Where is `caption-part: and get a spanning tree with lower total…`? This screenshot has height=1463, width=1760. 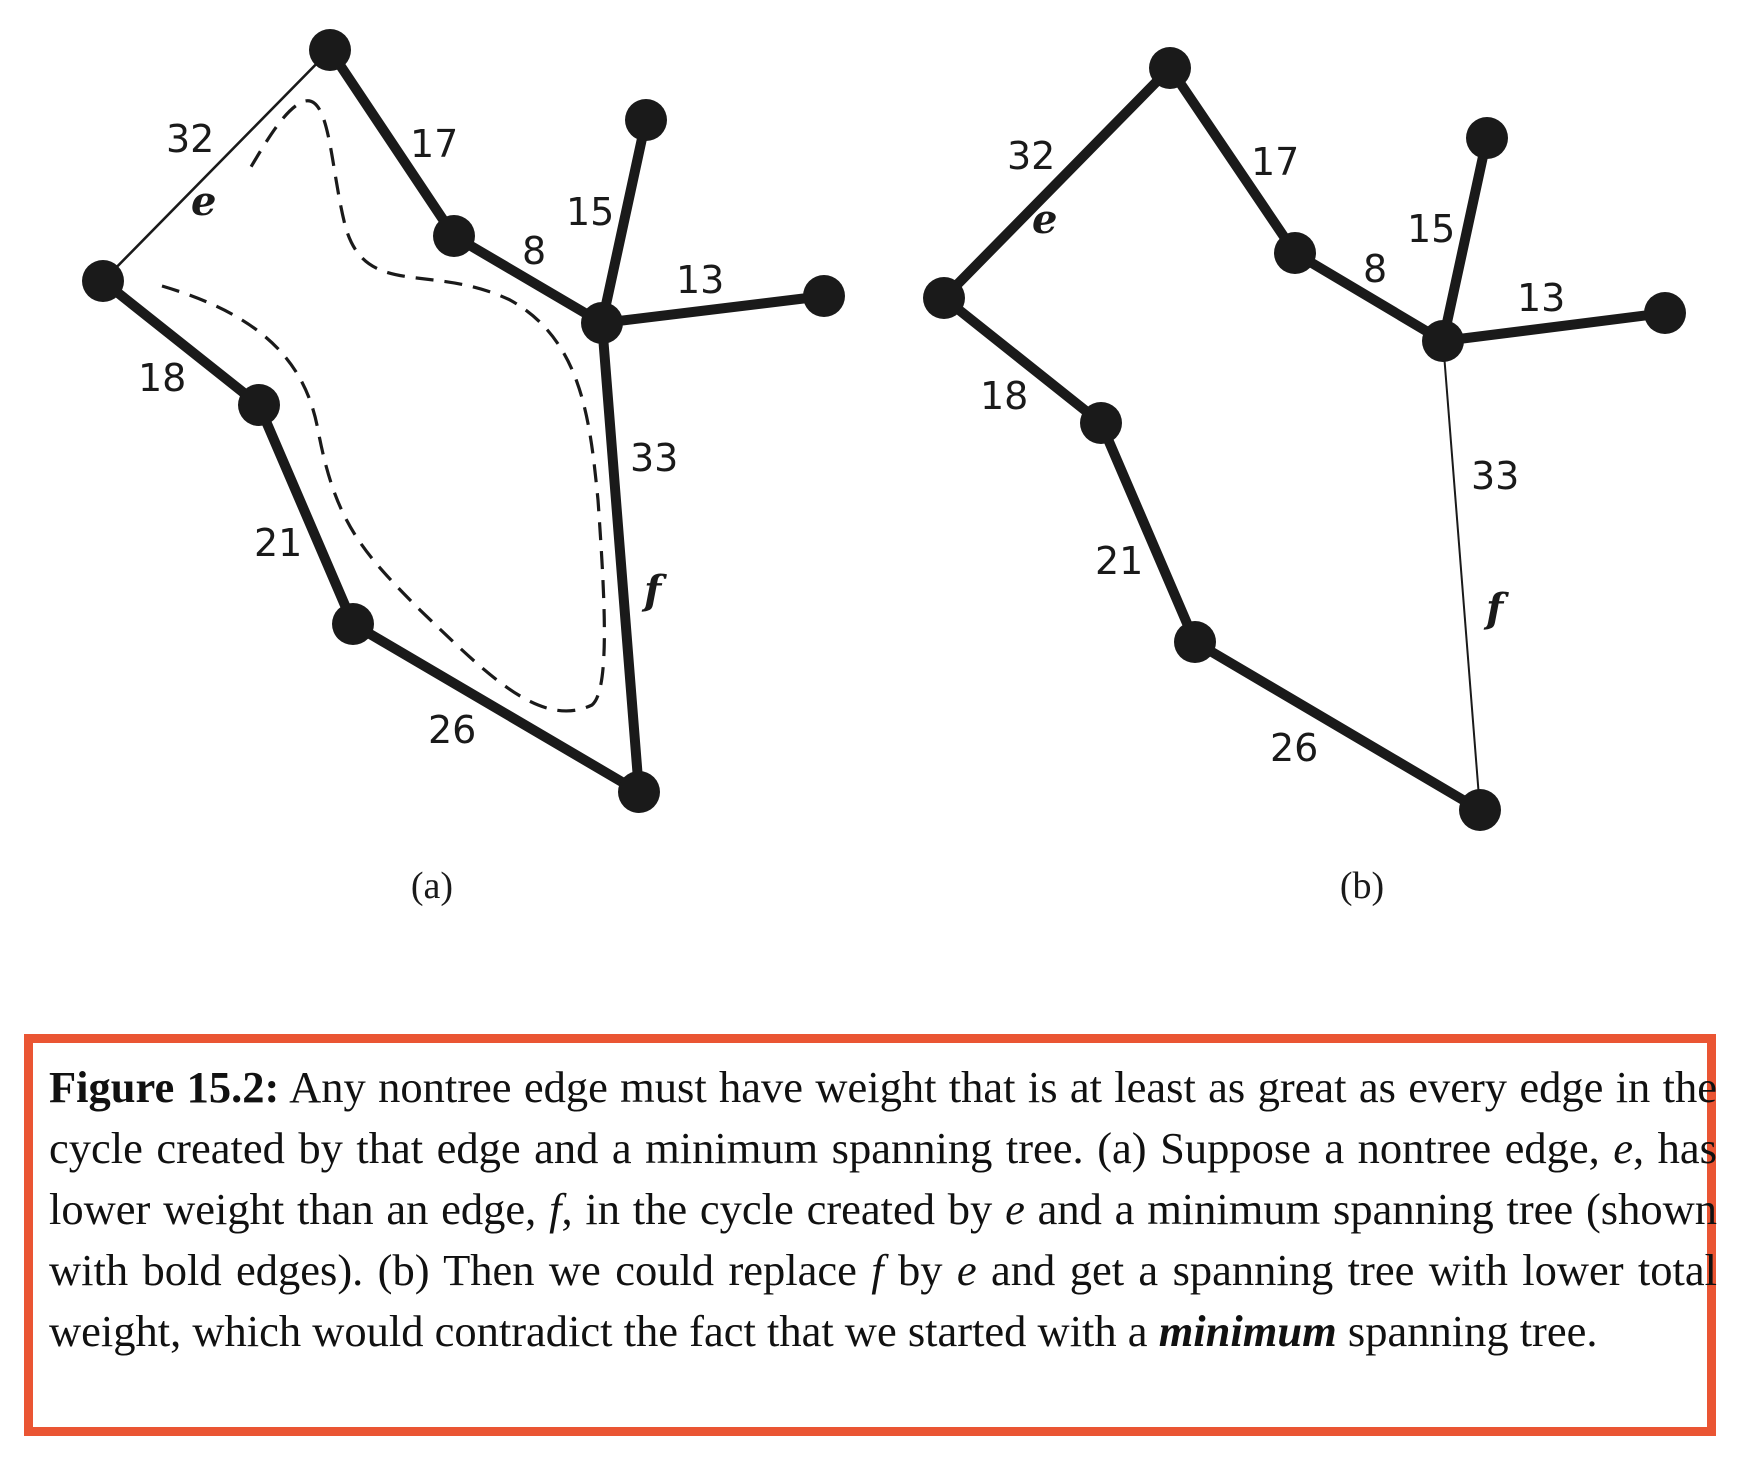 caption-part: and get a spanning tree with lower total… is located at coordinates (883, 1300).